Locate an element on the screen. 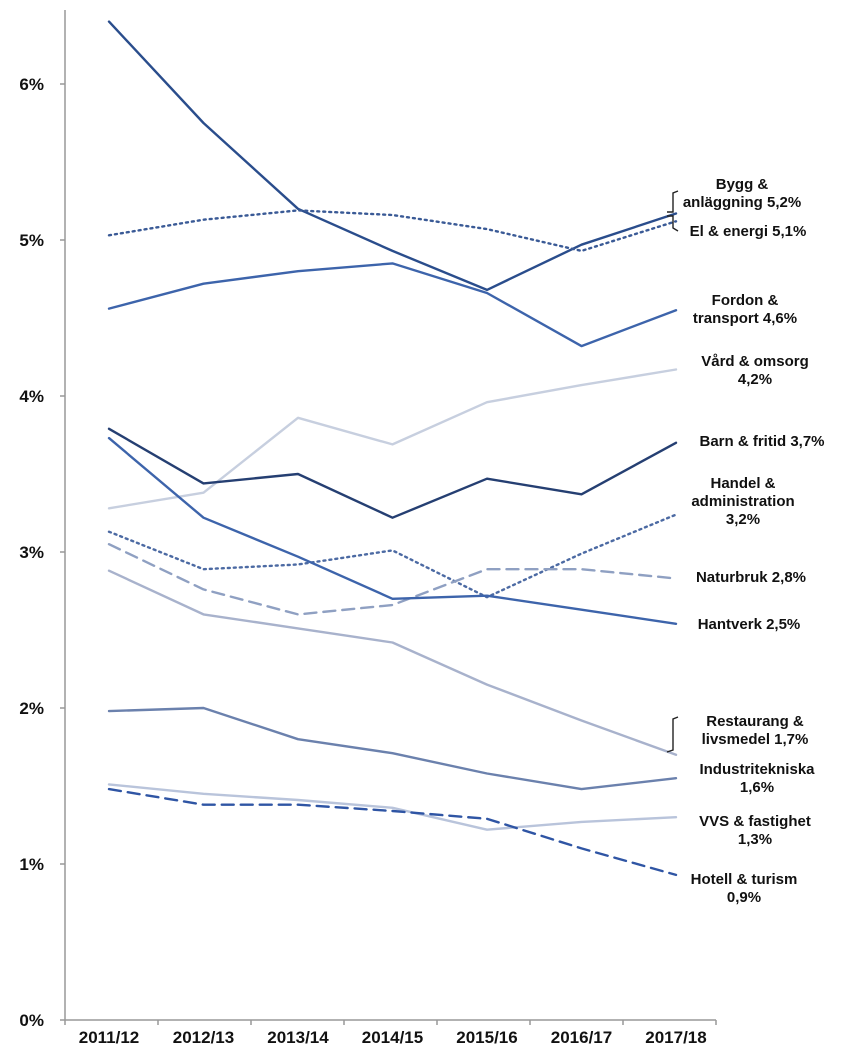  series-label: Fordon & transport 4,6% is located at coordinates (745, 309).